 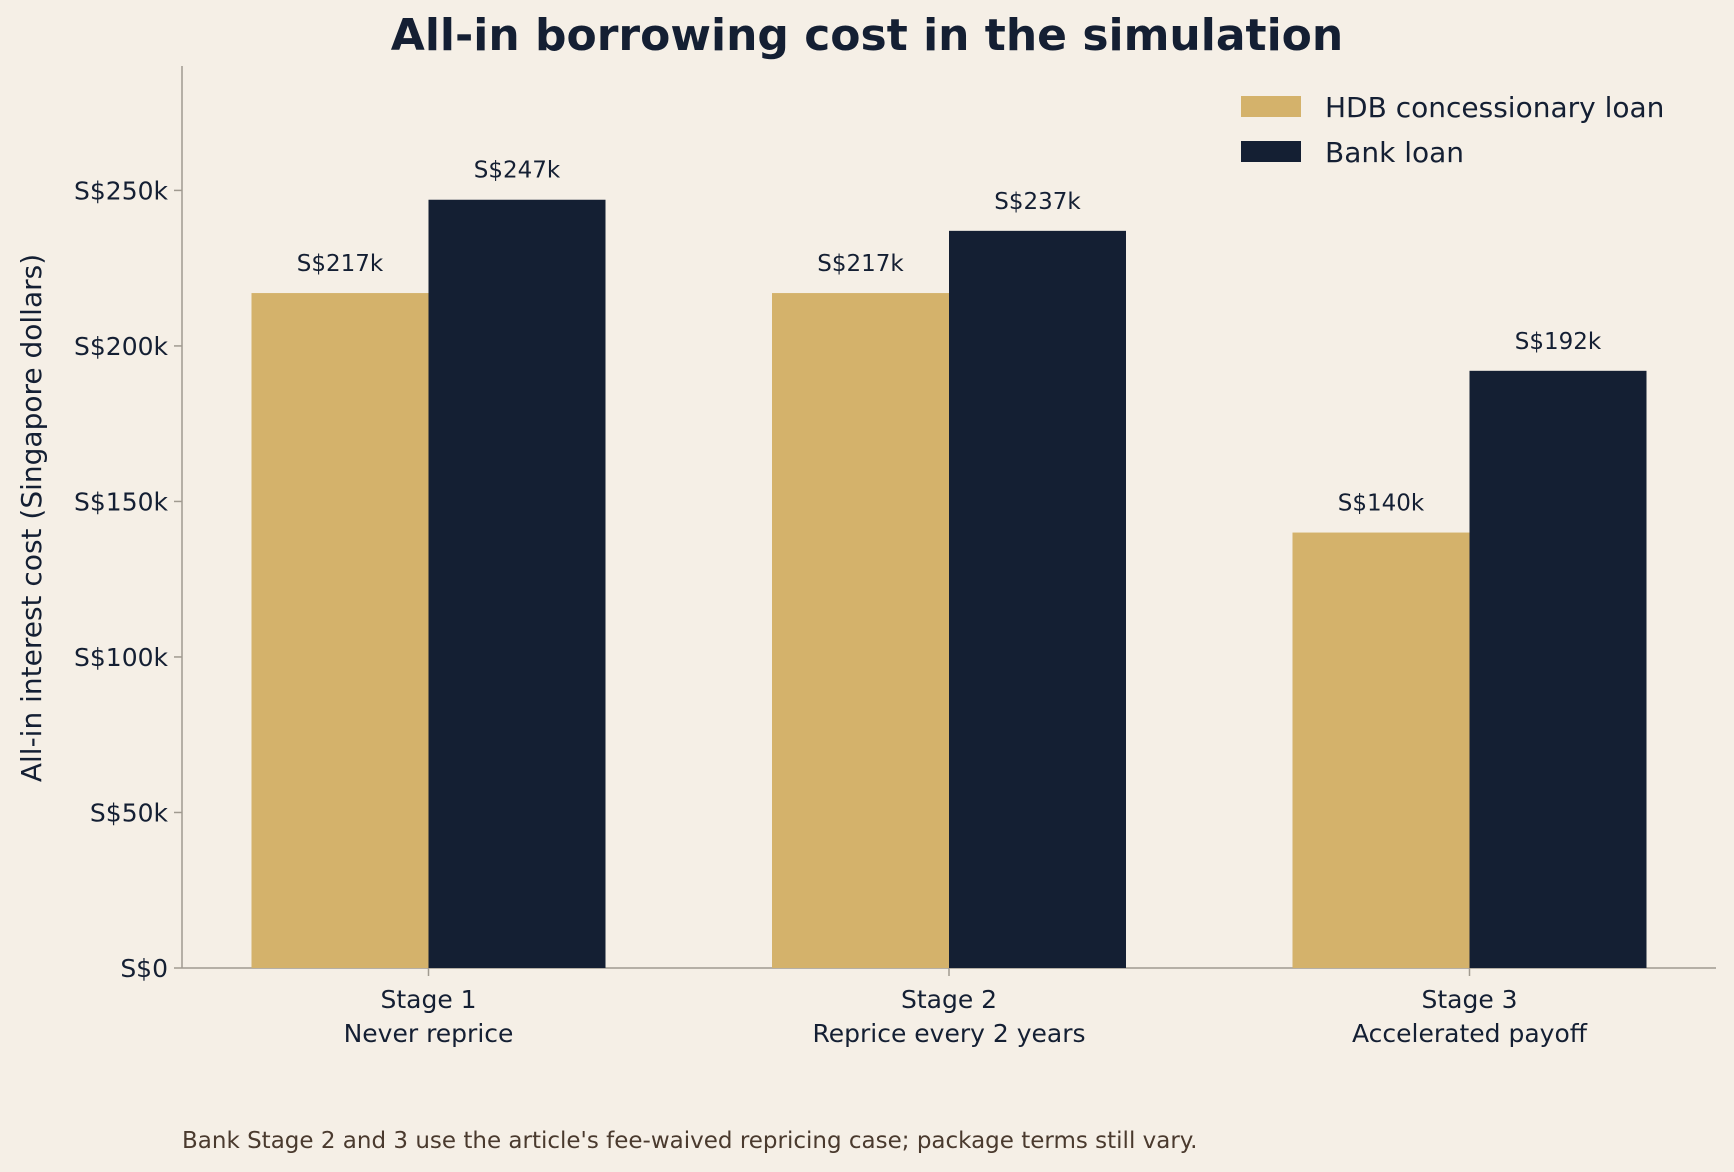 I want to click on y-axis-label: All-in interest cost (Singapore dollars), so click(x=31, y=518).